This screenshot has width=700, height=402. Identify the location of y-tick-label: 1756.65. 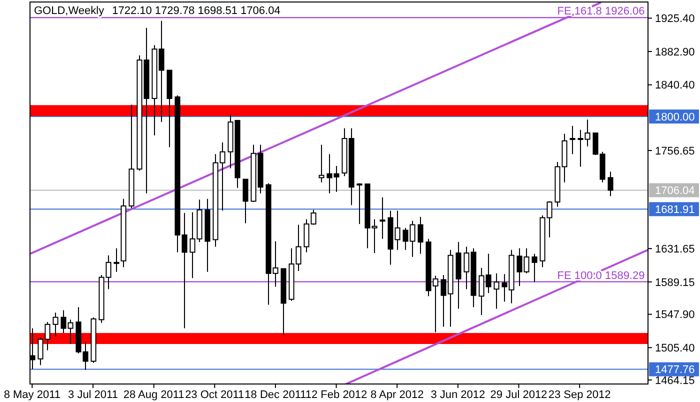
(675, 151).